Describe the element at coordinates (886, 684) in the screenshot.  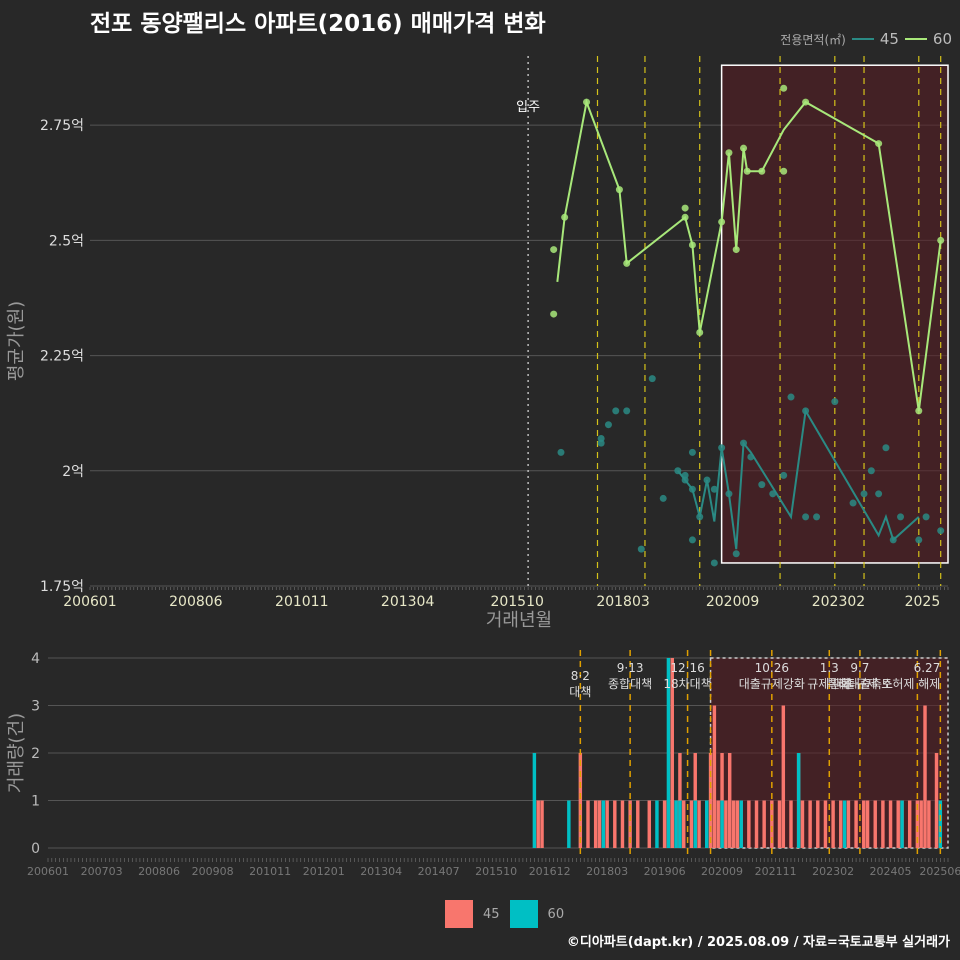
I see `policy-label: 대출규제 토허제 해제` at that location.